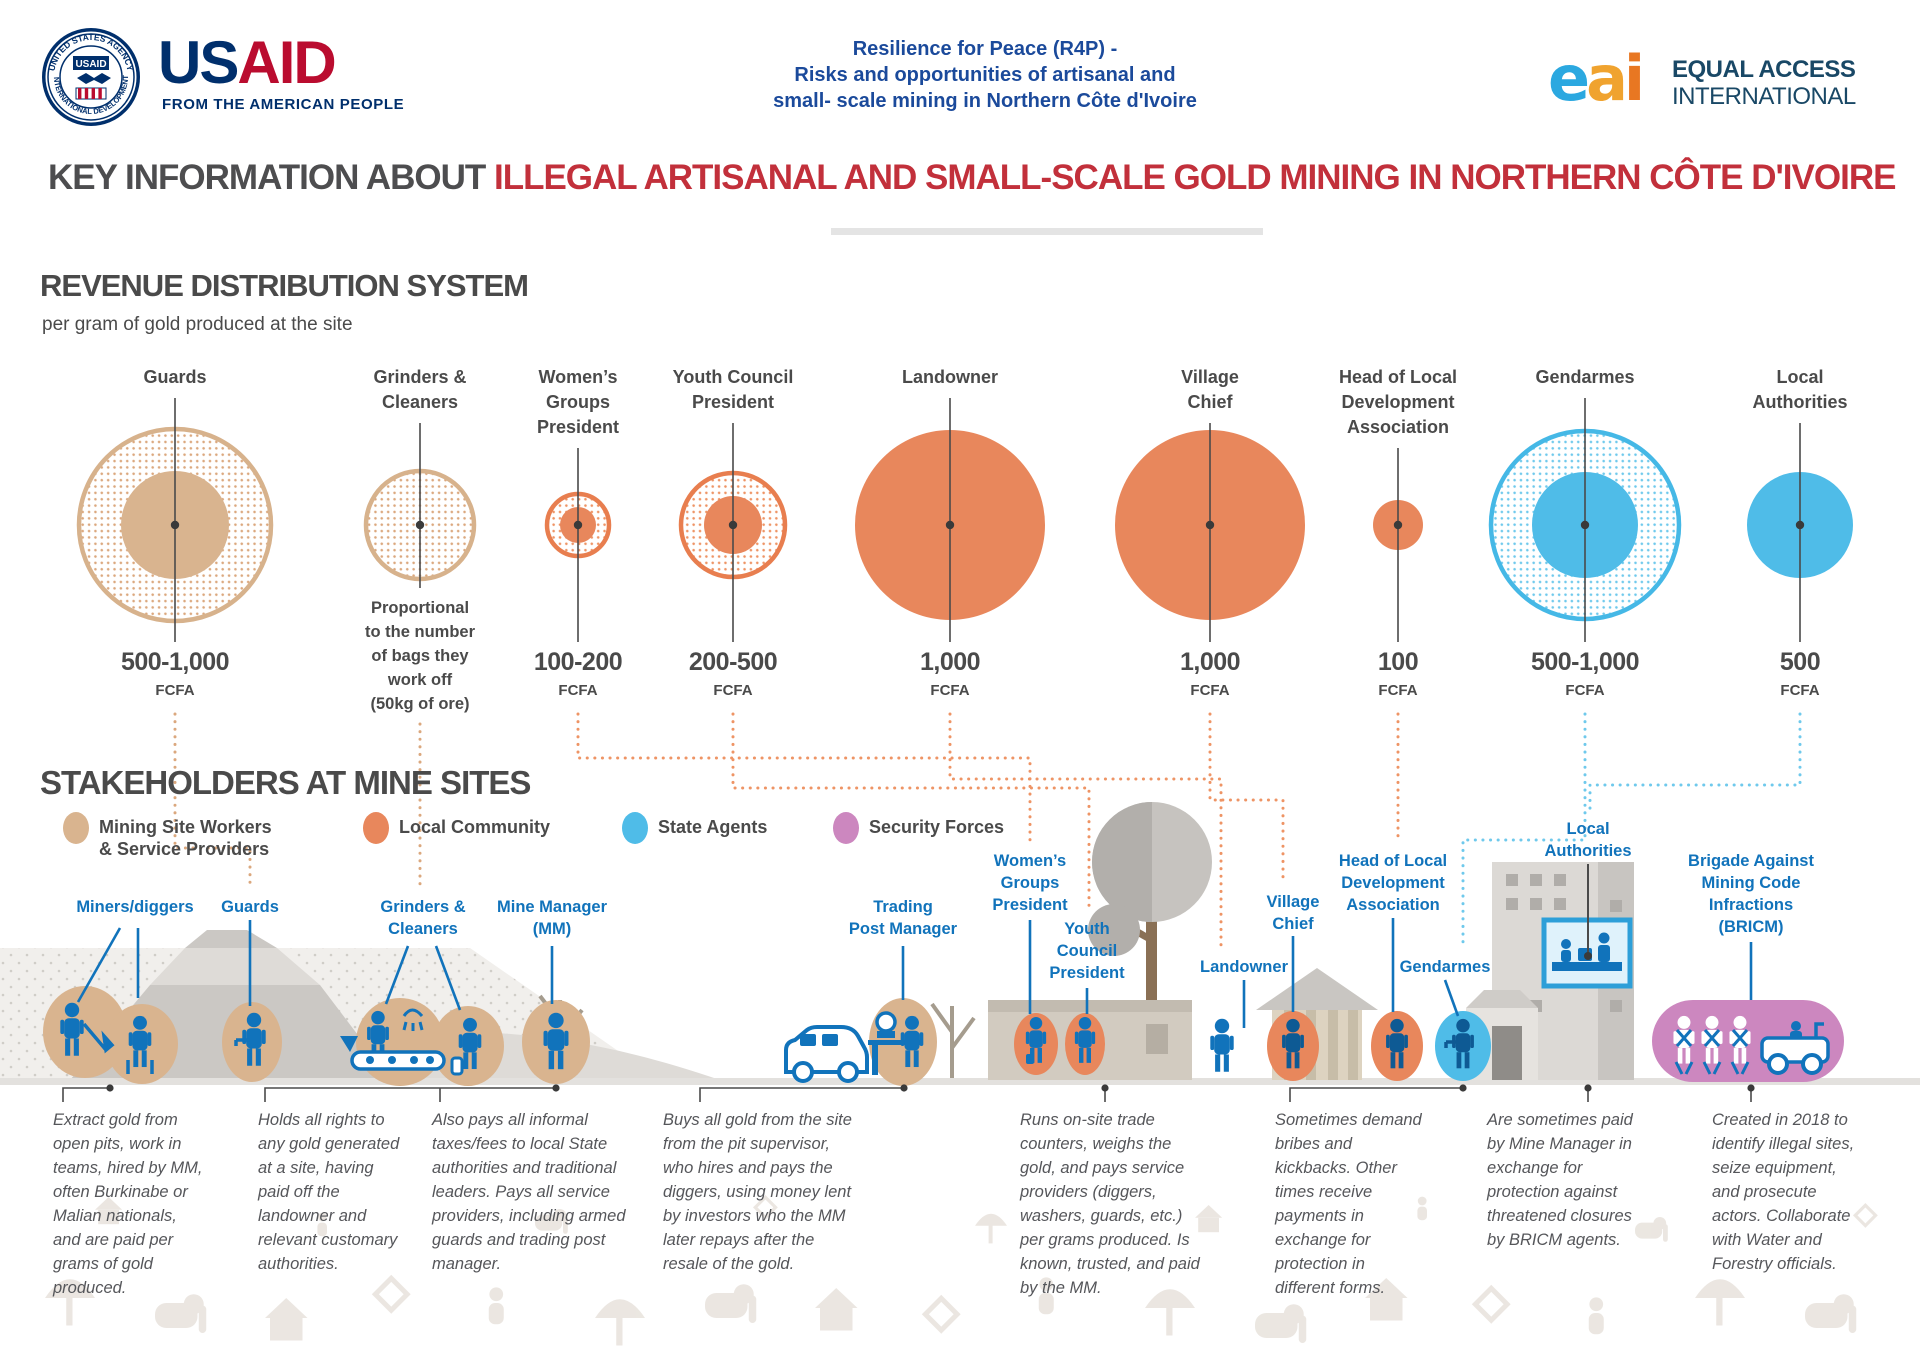 The height and width of the screenshot is (1358, 1920). I want to click on van-icon, so click(826, 1054).